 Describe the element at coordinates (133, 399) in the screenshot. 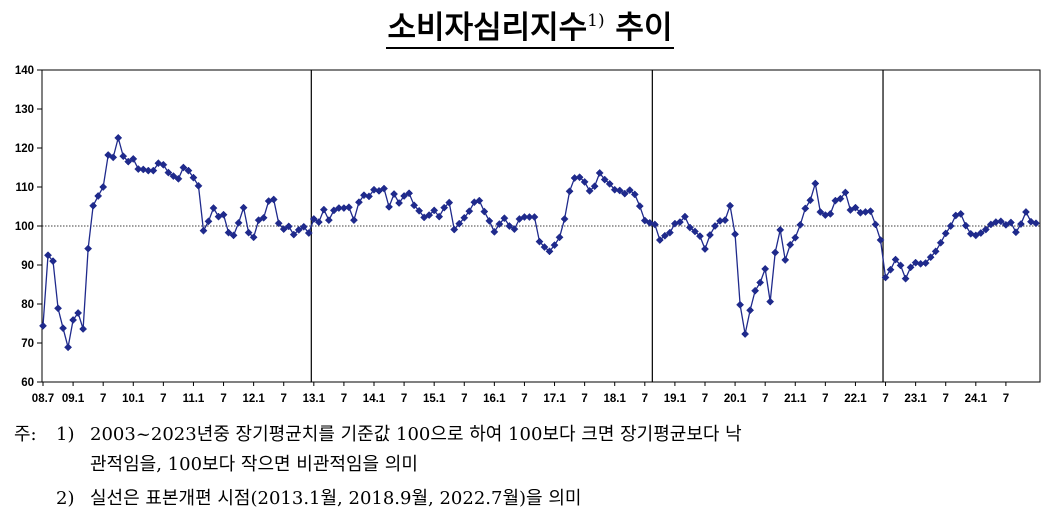

I see `x-tick-label: 10.1` at that location.